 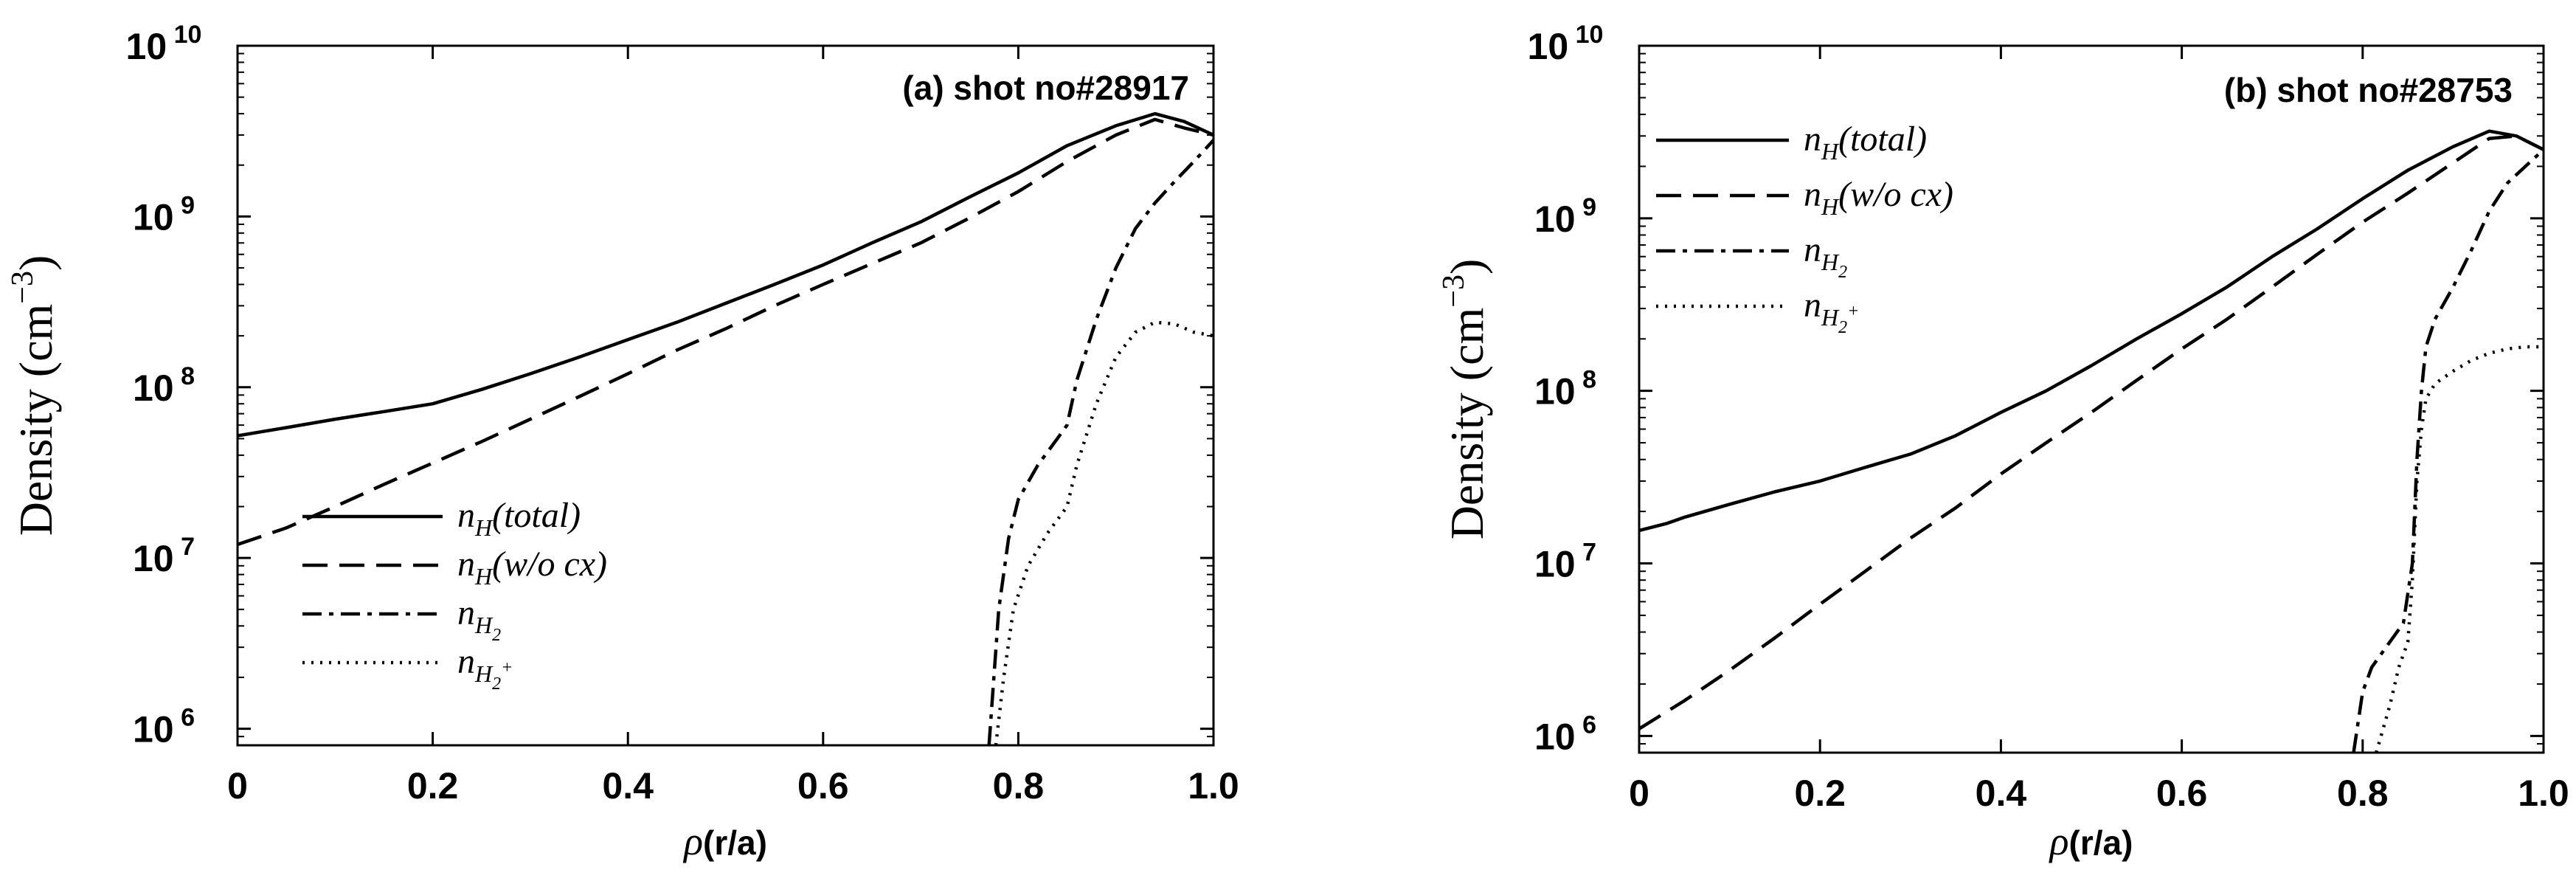 What do you see at coordinates (1045, 88) in the screenshot?
I see `panel-title: (a) shot no#28917` at bounding box center [1045, 88].